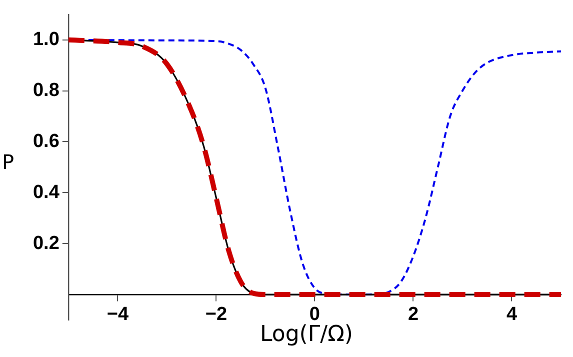 The width and height of the screenshot is (573, 357). What do you see at coordinates (512, 315) in the screenshot?
I see `x-tick-label: 4` at bounding box center [512, 315].